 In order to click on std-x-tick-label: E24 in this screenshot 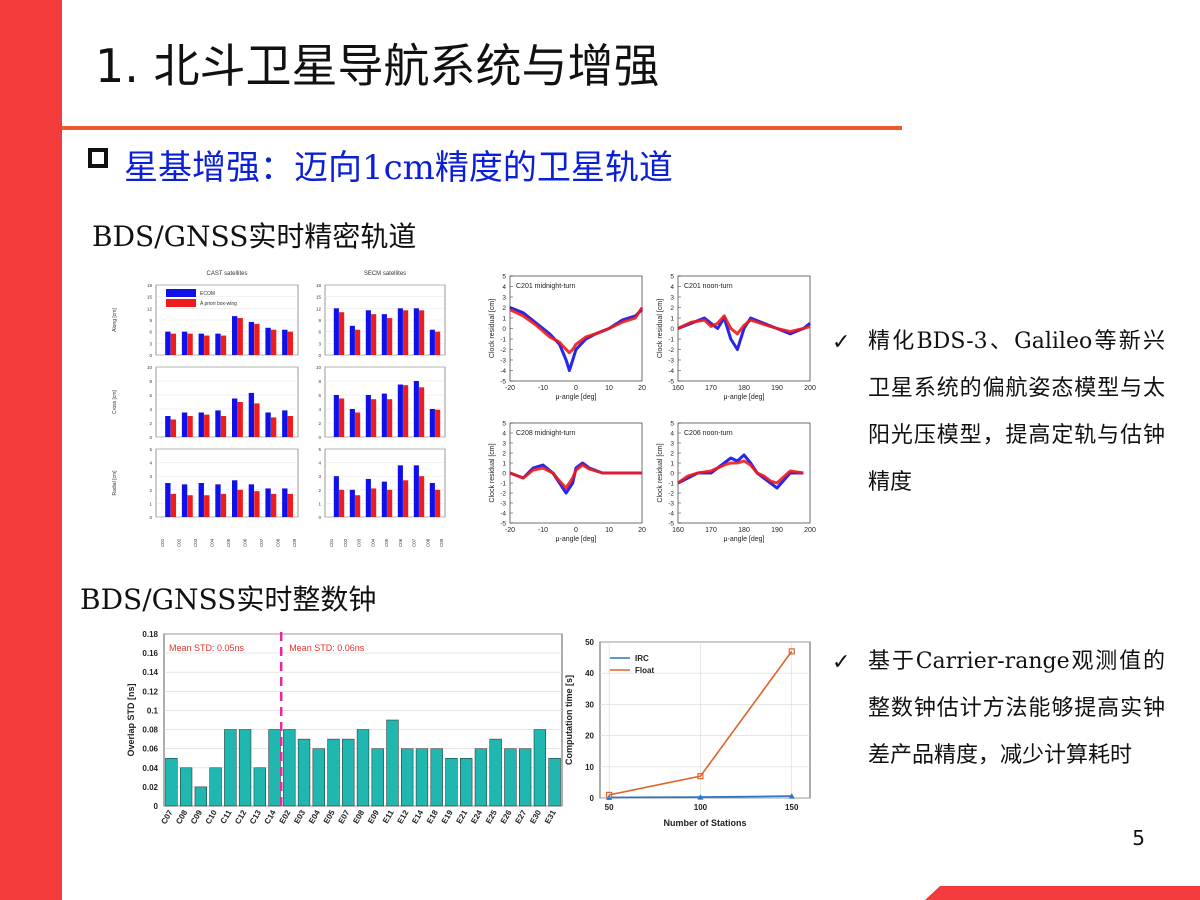, I will do `click(476, 816)`.